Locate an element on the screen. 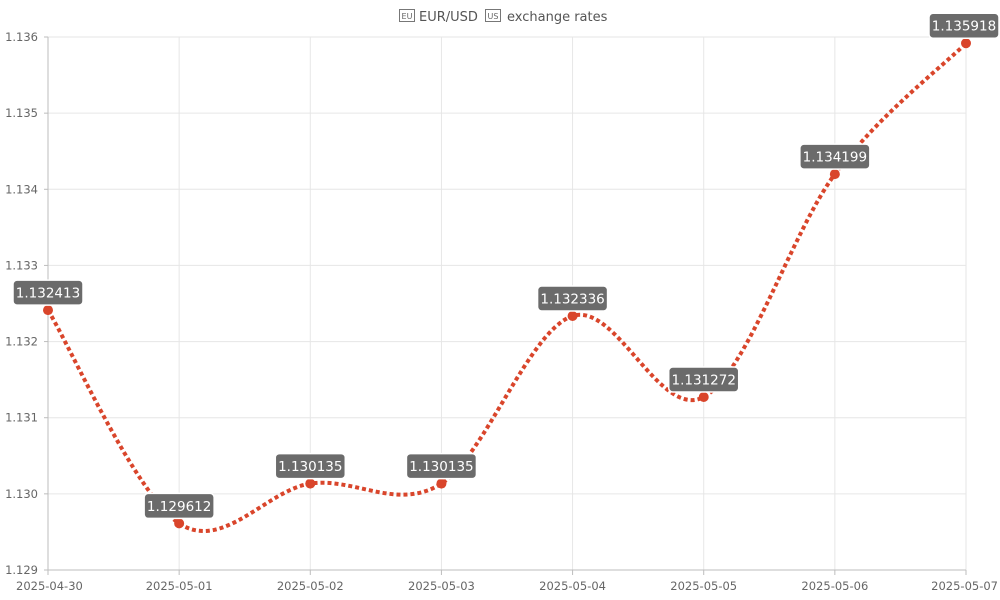 The height and width of the screenshot is (600, 1000). x-tick-label: 2025-05-06 is located at coordinates (834, 586).